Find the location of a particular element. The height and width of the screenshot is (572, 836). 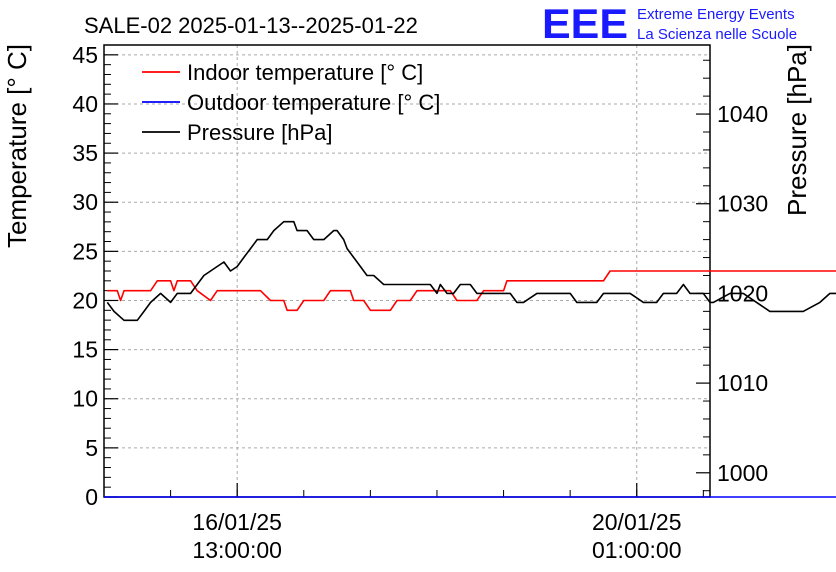

legend-label: Indoor temperature [° C] is located at coordinates (305, 72).